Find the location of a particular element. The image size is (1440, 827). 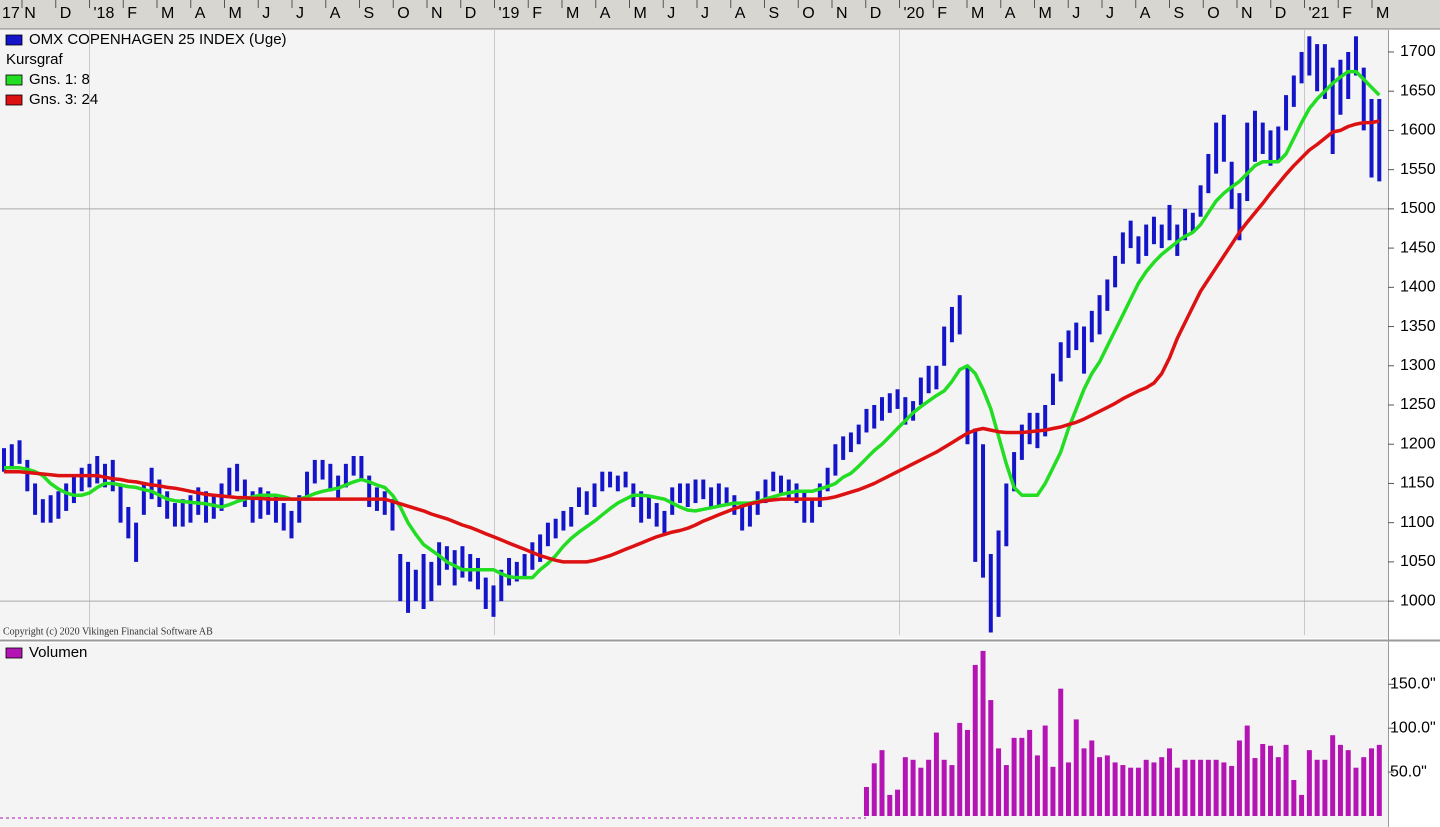

month-label: 17 N is located at coordinates (19, 13).